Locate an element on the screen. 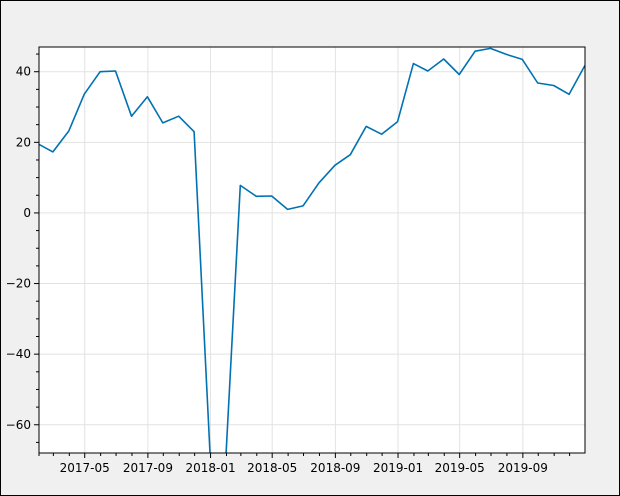 This screenshot has height=496, width=620. x-tick-label: 2017-09 is located at coordinates (148, 468).